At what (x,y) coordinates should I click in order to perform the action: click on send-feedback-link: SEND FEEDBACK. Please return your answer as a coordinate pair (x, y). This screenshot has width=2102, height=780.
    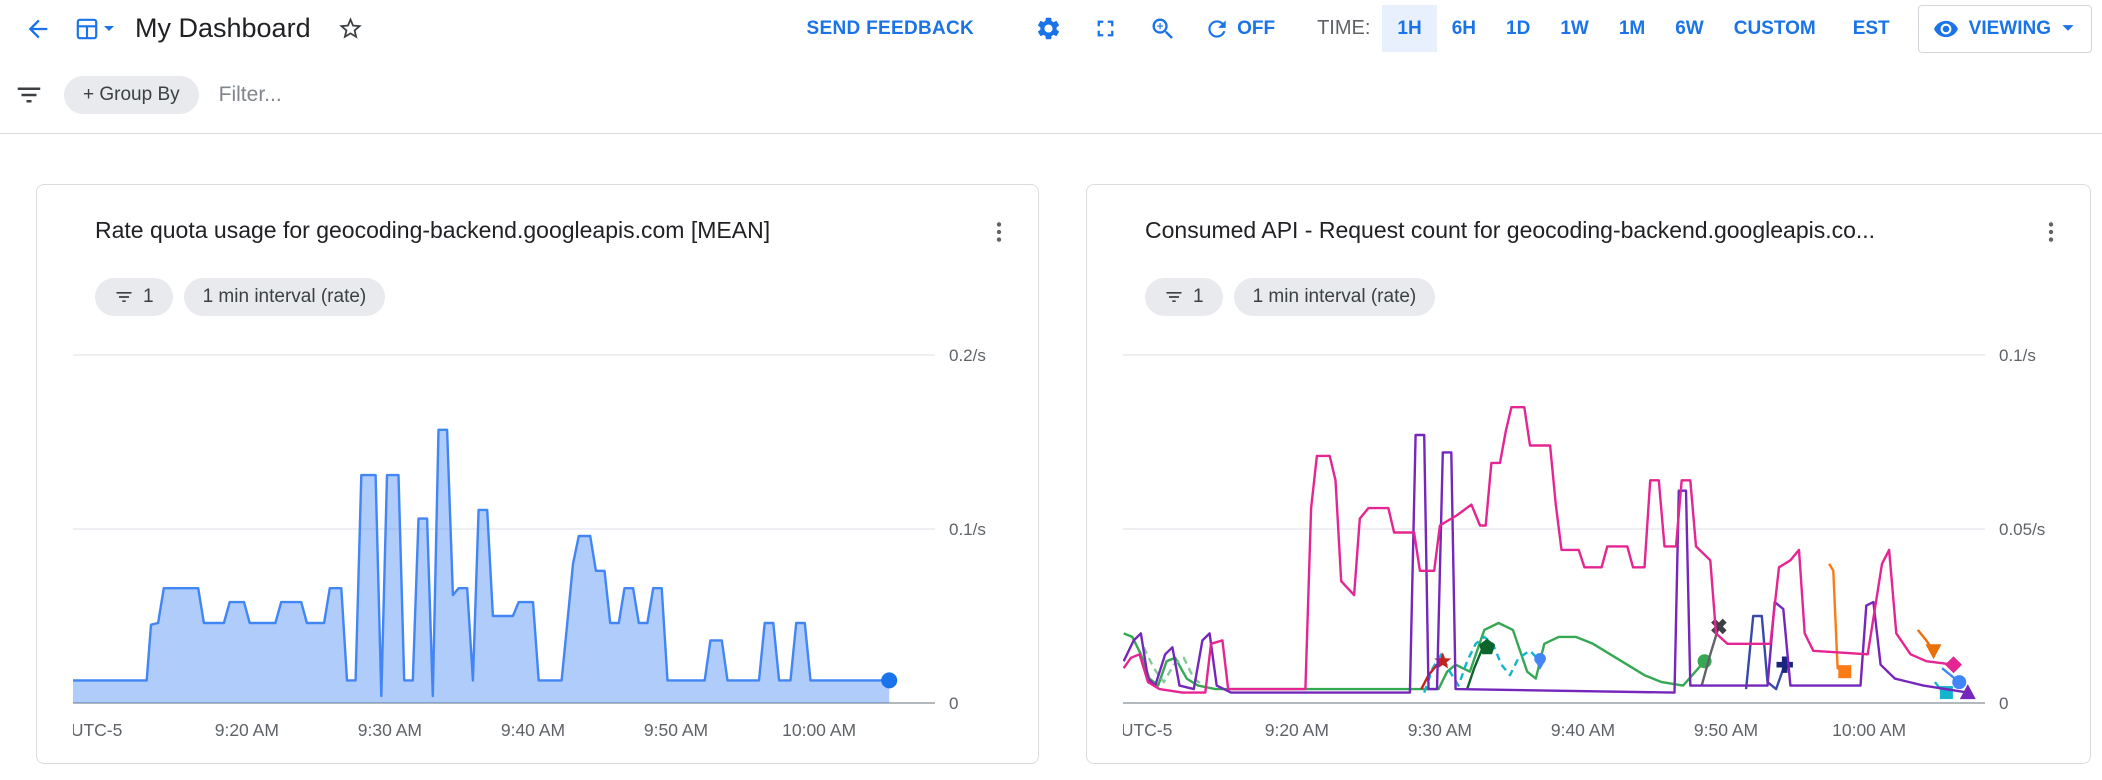
    Looking at the image, I should click on (890, 28).